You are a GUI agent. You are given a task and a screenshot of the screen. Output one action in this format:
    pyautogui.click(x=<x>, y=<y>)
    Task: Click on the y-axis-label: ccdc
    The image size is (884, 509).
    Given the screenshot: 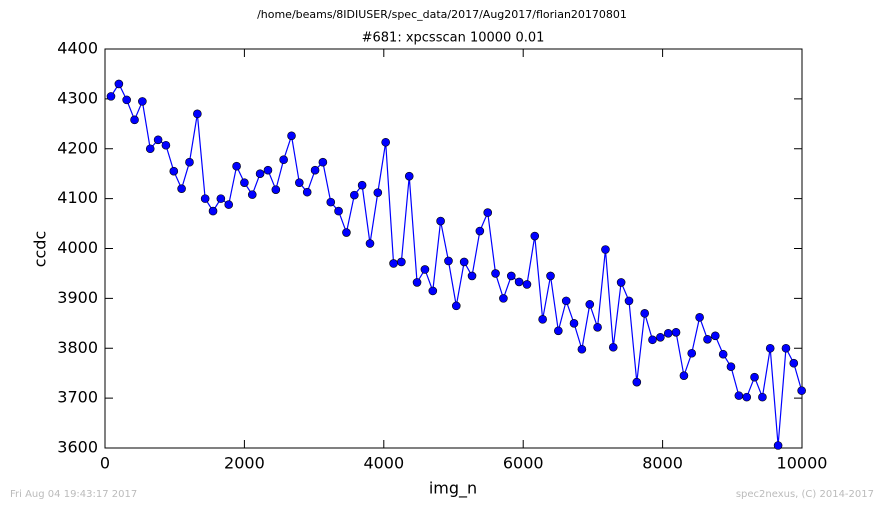 What is the action you would take?
    pyautogui.click(x=40, y=249)
    